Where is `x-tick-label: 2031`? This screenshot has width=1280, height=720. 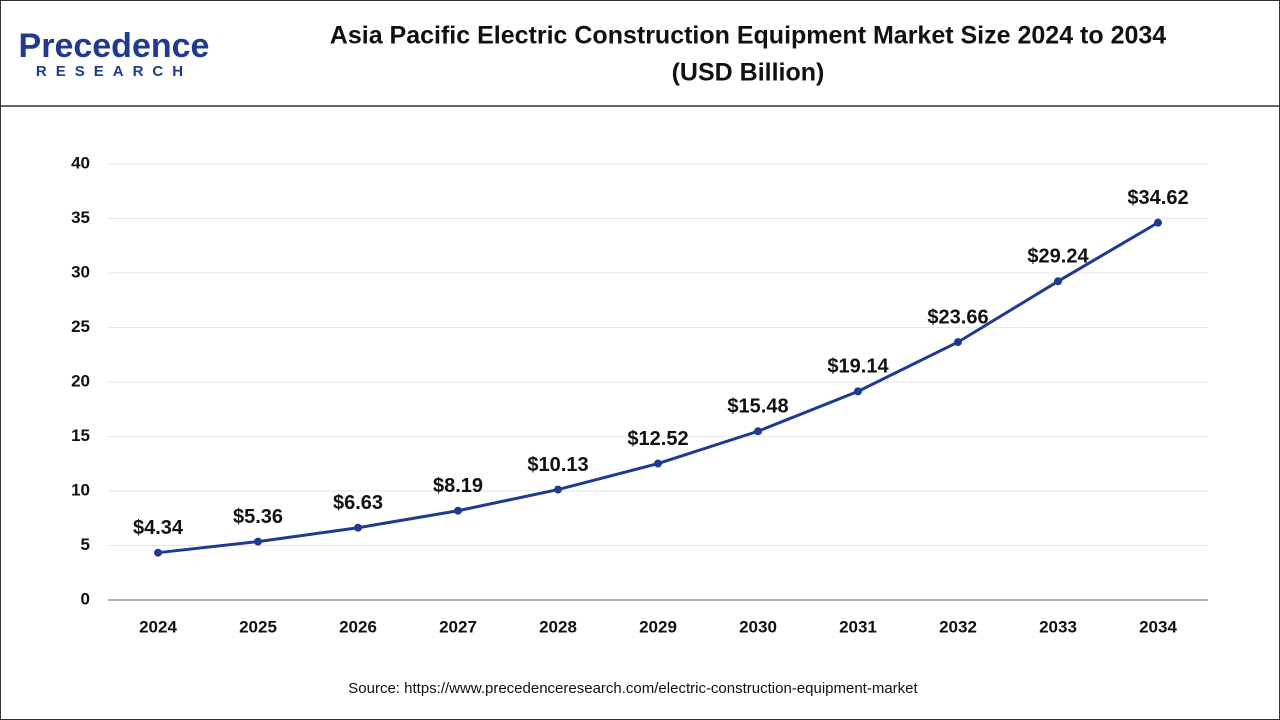
x-tick-label: 2031 is located at coordinates (858, 626).